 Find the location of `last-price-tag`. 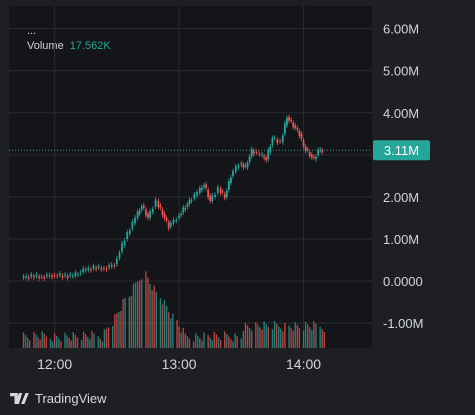

last-price-tag is located at coordinates (401, 150).